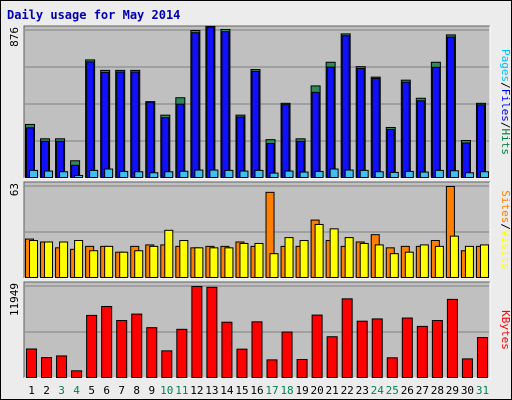  I want to click on day-label: 2, so click(46, 390).